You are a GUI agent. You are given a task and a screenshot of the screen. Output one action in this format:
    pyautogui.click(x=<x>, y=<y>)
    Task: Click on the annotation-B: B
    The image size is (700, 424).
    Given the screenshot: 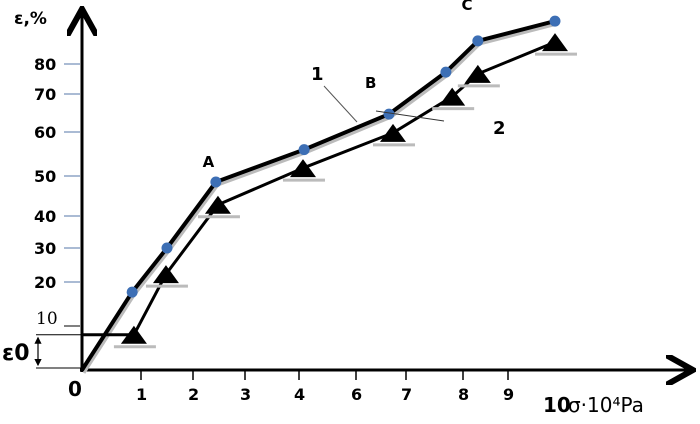 What is the action you would take?
    pyautogui.click(x=370, y=83)
    